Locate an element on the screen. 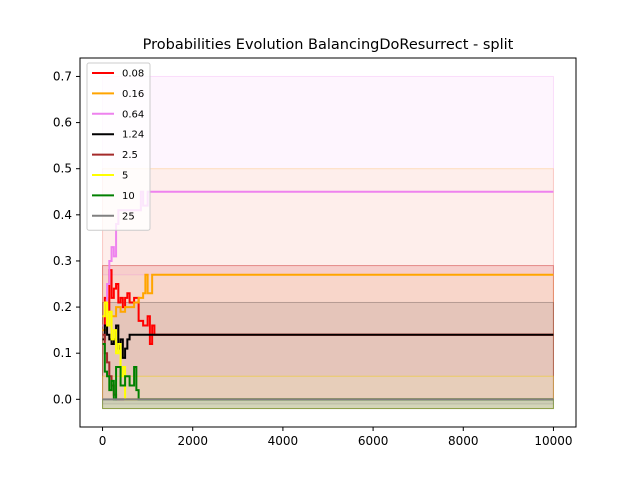 Image resolution: width=640 pixels, height=480 pixels. y-tick-label: 0.2 is located at coordinates (62, 307).